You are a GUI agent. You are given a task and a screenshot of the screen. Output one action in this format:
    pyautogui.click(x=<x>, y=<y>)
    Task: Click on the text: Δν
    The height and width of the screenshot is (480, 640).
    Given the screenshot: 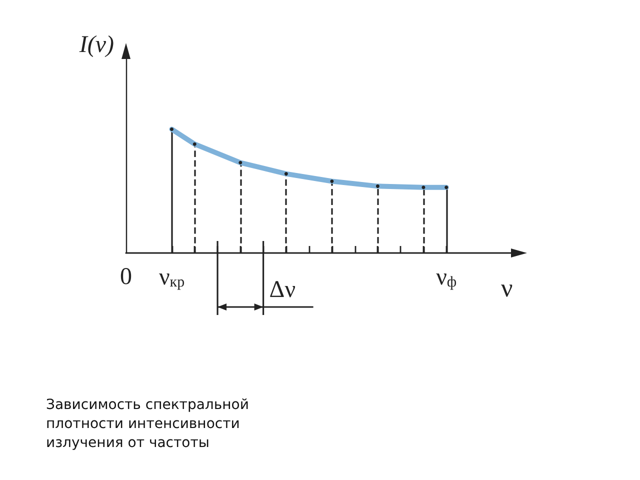 What is the action you would take?
    pyautogui.click(x=282, y=290)
    